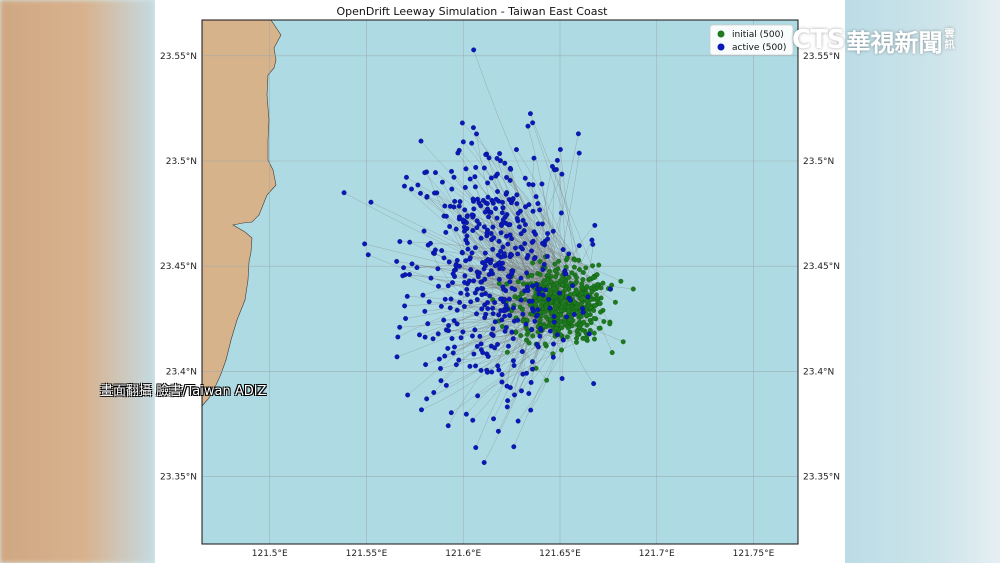 The height and width of the screenshot is (563, 1000). What do you see at coordinates (178, 478) in the screenshot?
I see `y-tick-label-left: 23.35°N` at bounding box center [178, 478].